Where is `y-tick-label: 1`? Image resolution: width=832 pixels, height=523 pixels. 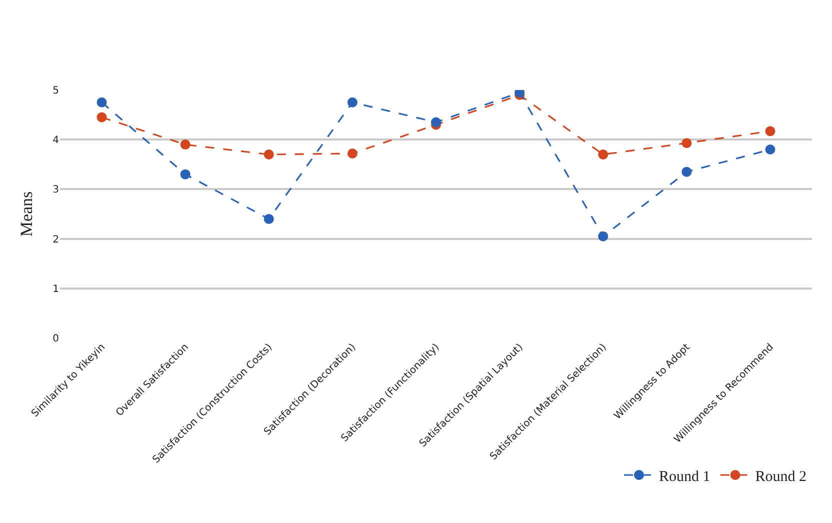 y-tick-label: 1 is located at coordinates (55, 289).